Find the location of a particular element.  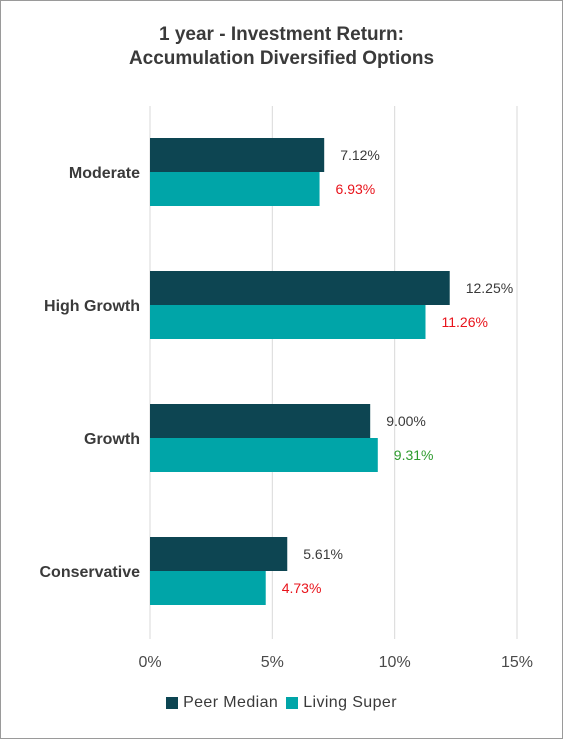

bar-living-super-high-growth is located at coordinates (288, 322).